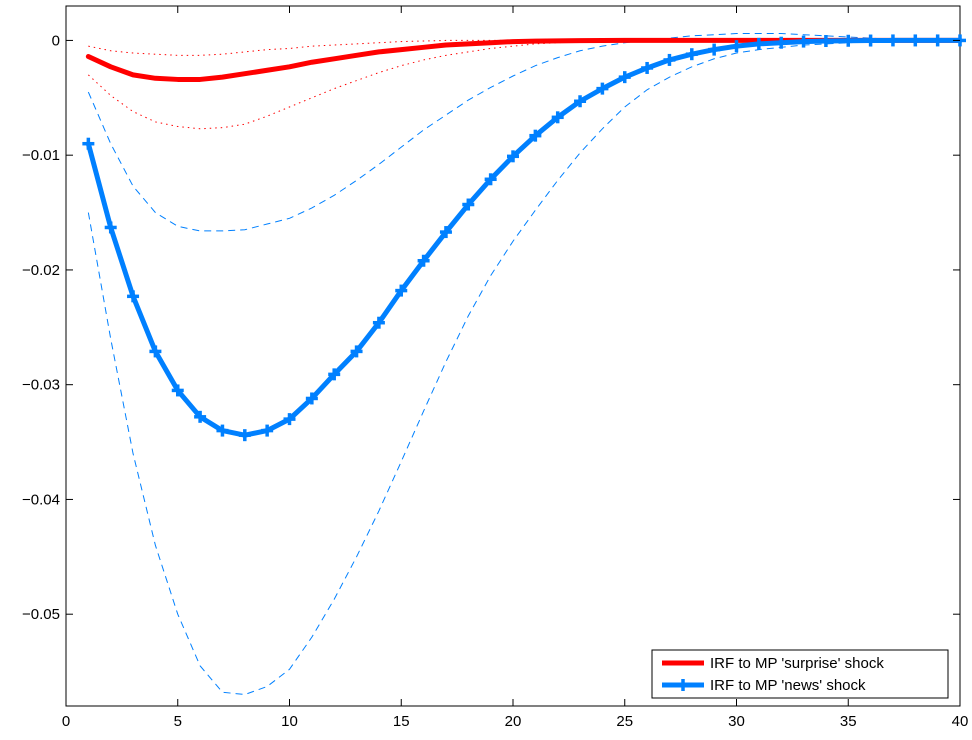 This screenshot has width=972, height=740. Describe the element at coordinates (66, 721) in the screenshot. I see `x-tick-label: 0` at that location.